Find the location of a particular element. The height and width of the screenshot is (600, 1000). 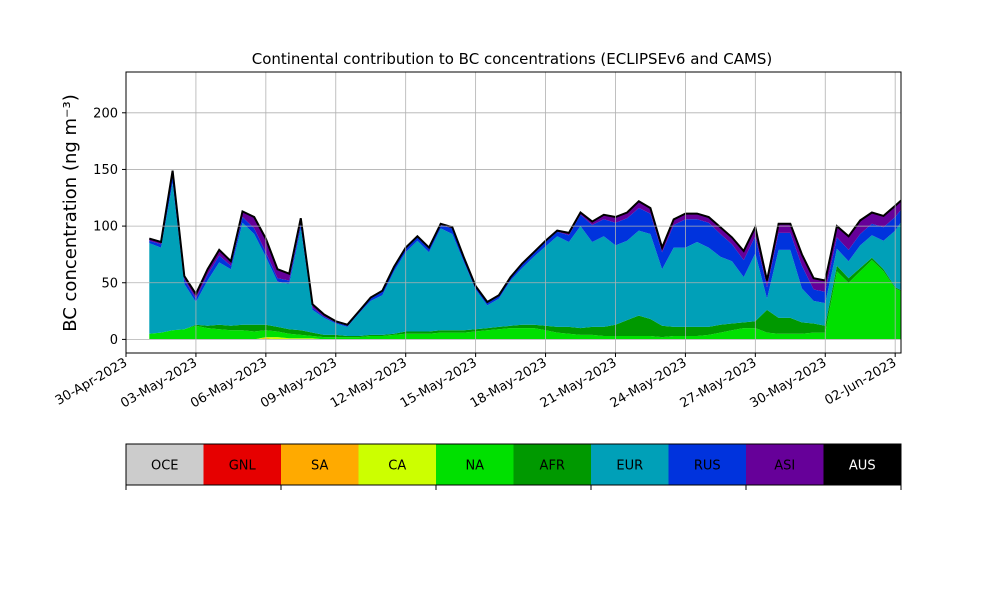

legend-swatch-aus is located at coordinates (862, 464).